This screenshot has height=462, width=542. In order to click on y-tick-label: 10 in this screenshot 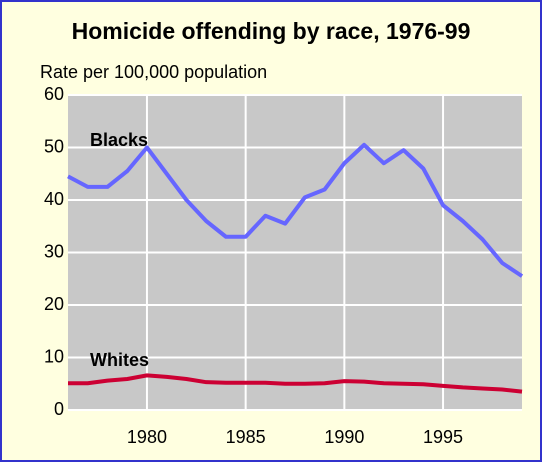, I will do `click(54, 356)`.